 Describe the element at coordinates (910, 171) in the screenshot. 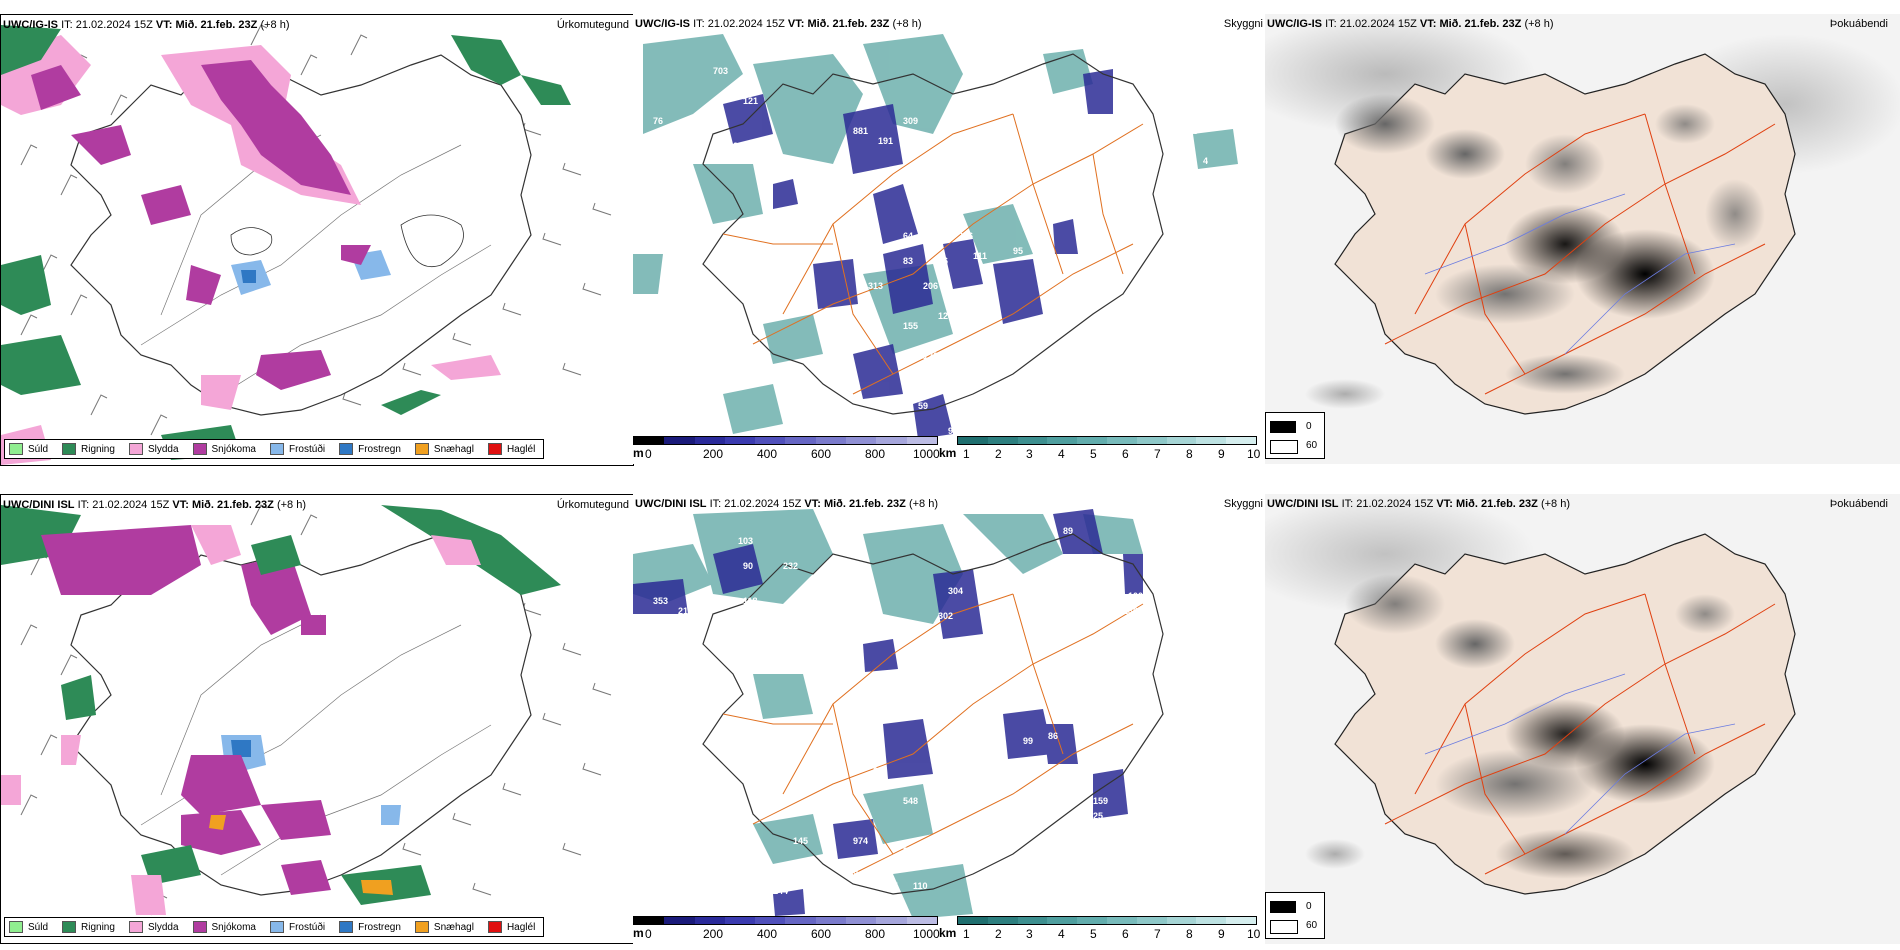

I see `ceiling-value-label: 382` at that location.